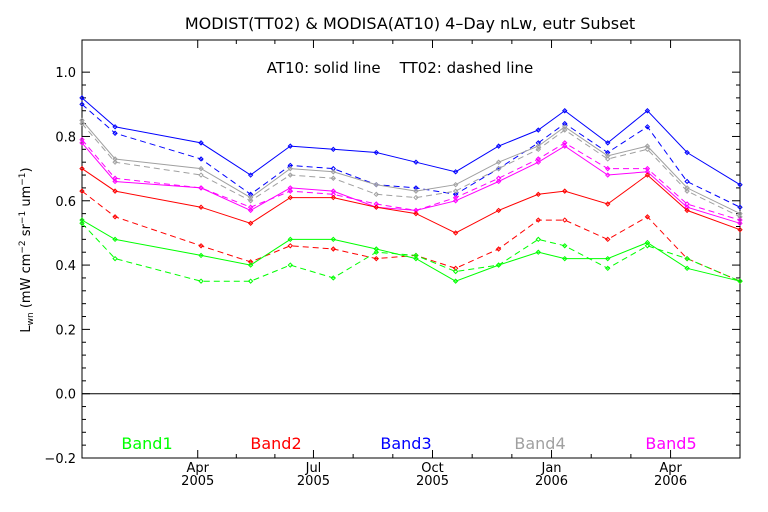  Describe the element at coordinates (65, 73) in the screenshot. I see `y-tick-label: 1.0` at that location.